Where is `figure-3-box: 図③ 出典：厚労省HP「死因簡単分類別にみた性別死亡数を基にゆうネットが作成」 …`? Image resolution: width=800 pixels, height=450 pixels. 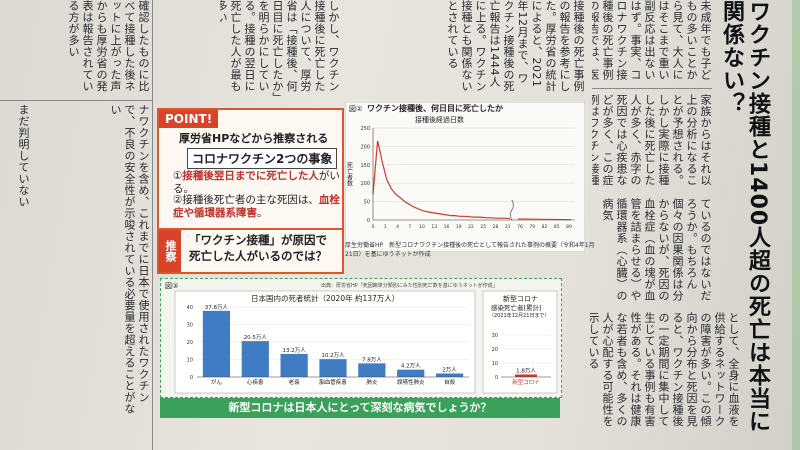 figure-3-box: 図③ 出典：厚労省HP「死因簡単分類別にみた性別死亡数を基にゆうネットが作成」 … is located at coordinates (361, 338).